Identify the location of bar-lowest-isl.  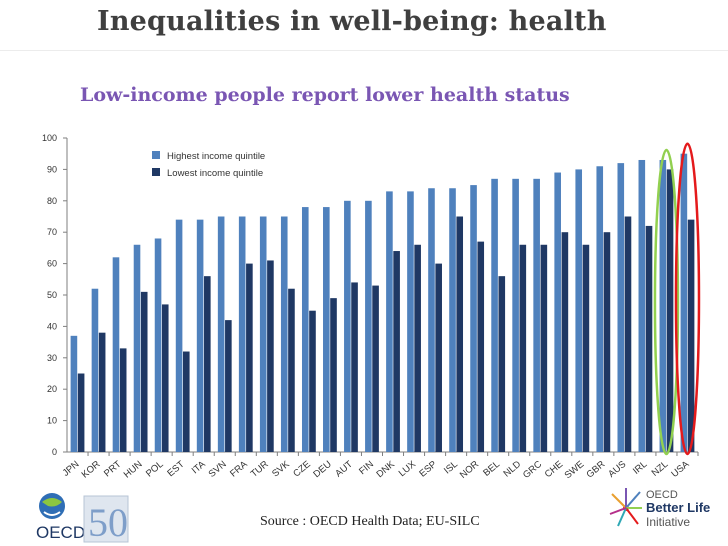
(460, 334).